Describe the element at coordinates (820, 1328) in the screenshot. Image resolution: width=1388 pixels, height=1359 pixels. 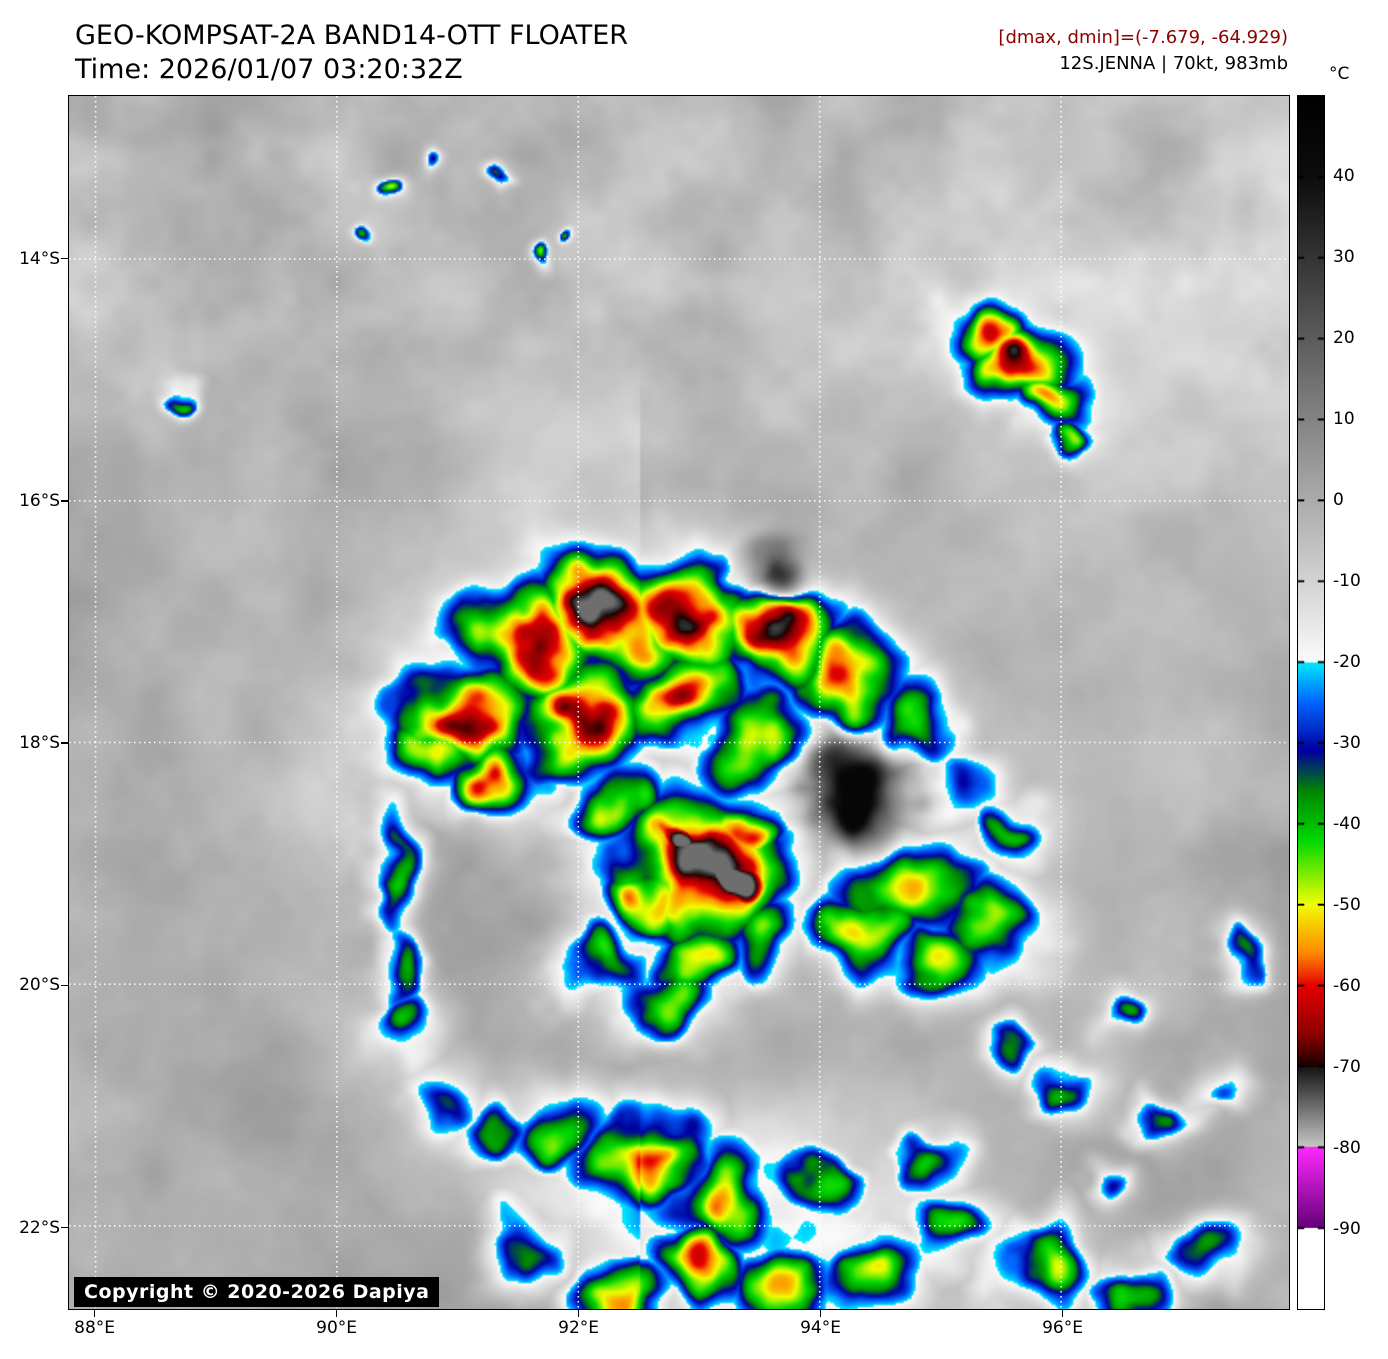
I see `lon-tick-label: 94°E` at that location.